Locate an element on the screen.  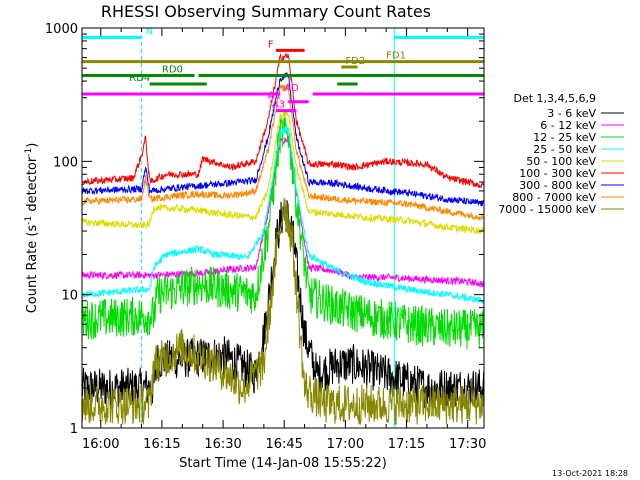
y-label-sup2: -1 is located at coordinates (29, 152).